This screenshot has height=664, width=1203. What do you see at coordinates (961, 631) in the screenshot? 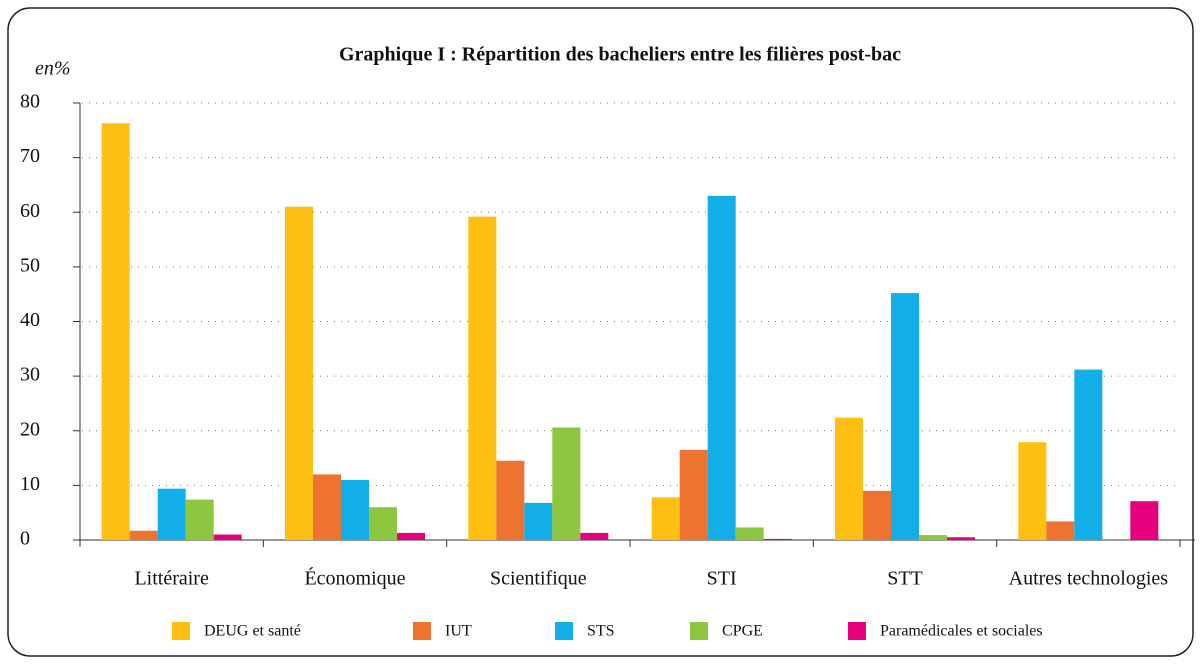
I see `legend-label: Paramédicales et sociales` at bounding box center [961, 631].